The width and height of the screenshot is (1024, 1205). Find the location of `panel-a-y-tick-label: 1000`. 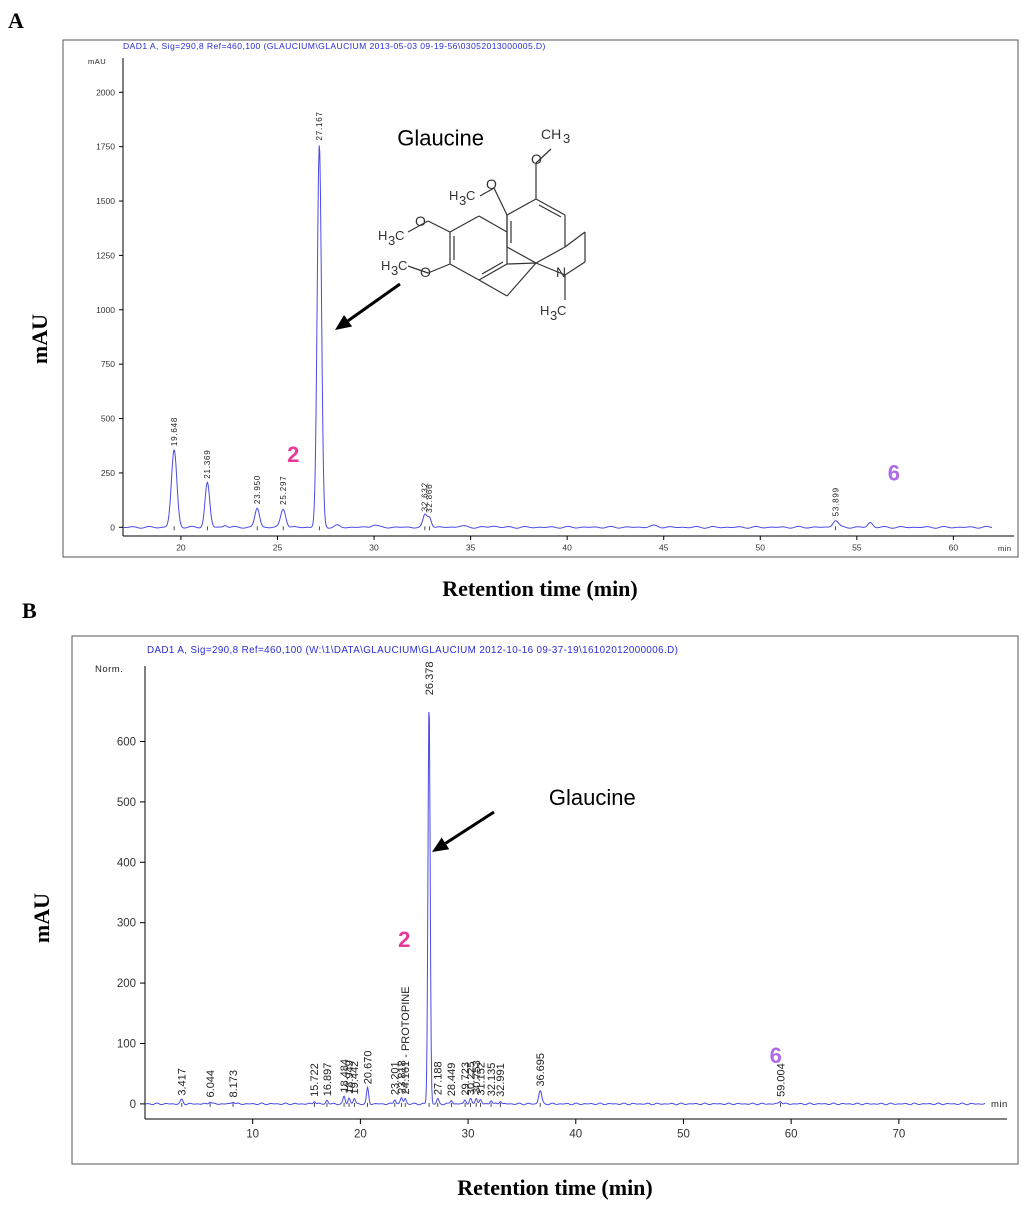

panel-a-y-tick-label: 1000 is located at coordinates (105, 310).